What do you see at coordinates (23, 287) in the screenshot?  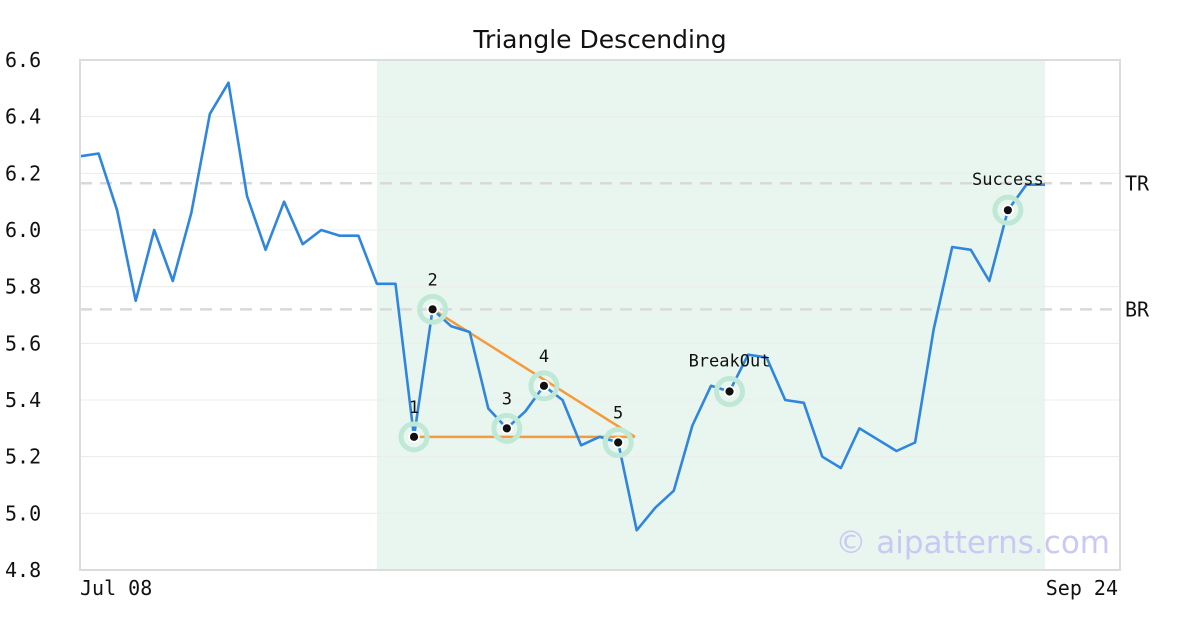 I see `y-tick-label: 5.8` at bounding box center [23, 287].